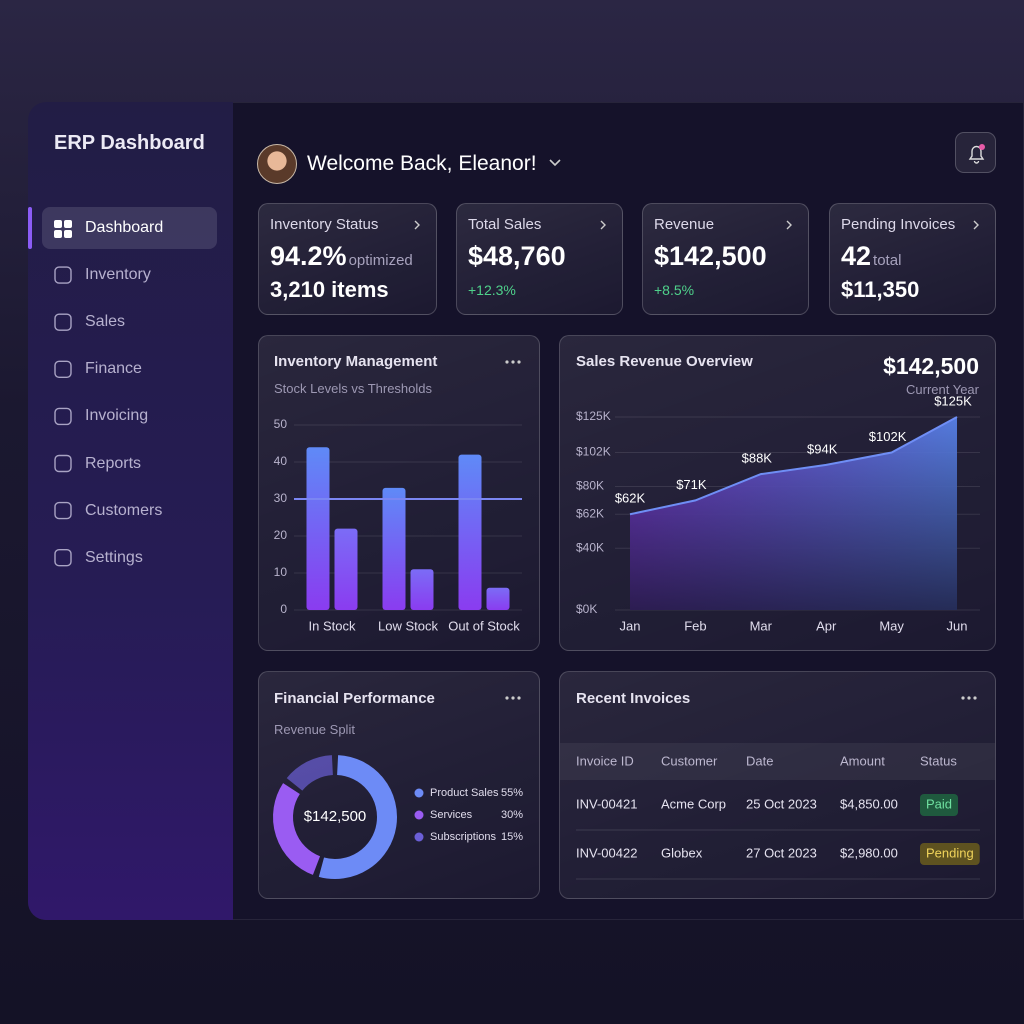  I want to click on legend-label: Subscriptions, so click(463, 837).